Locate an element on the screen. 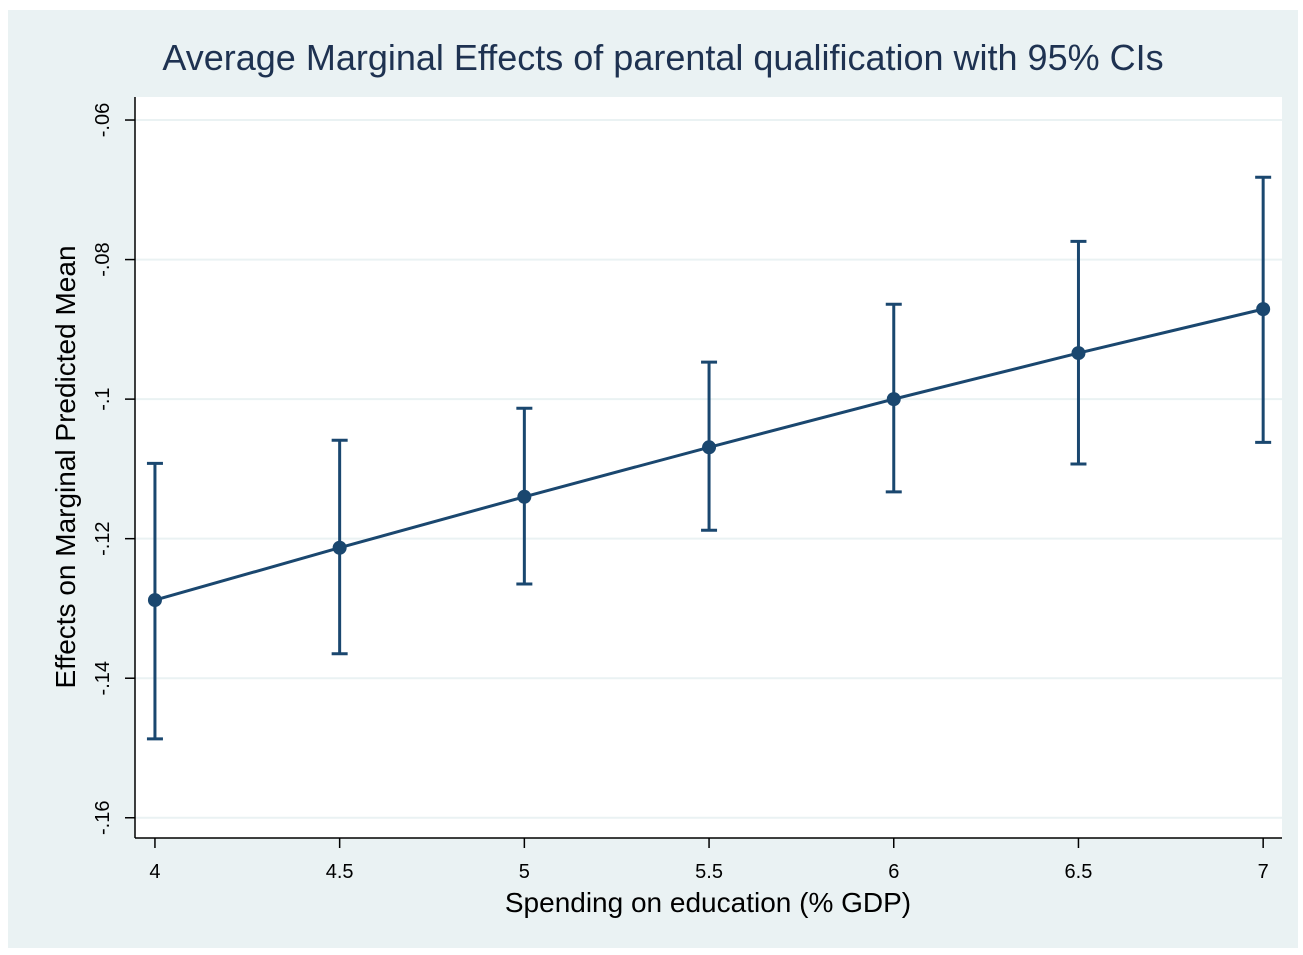 This screenshot has width=1303, height=955. y-tick-label: -.16 is located at coordinates (103, 818).